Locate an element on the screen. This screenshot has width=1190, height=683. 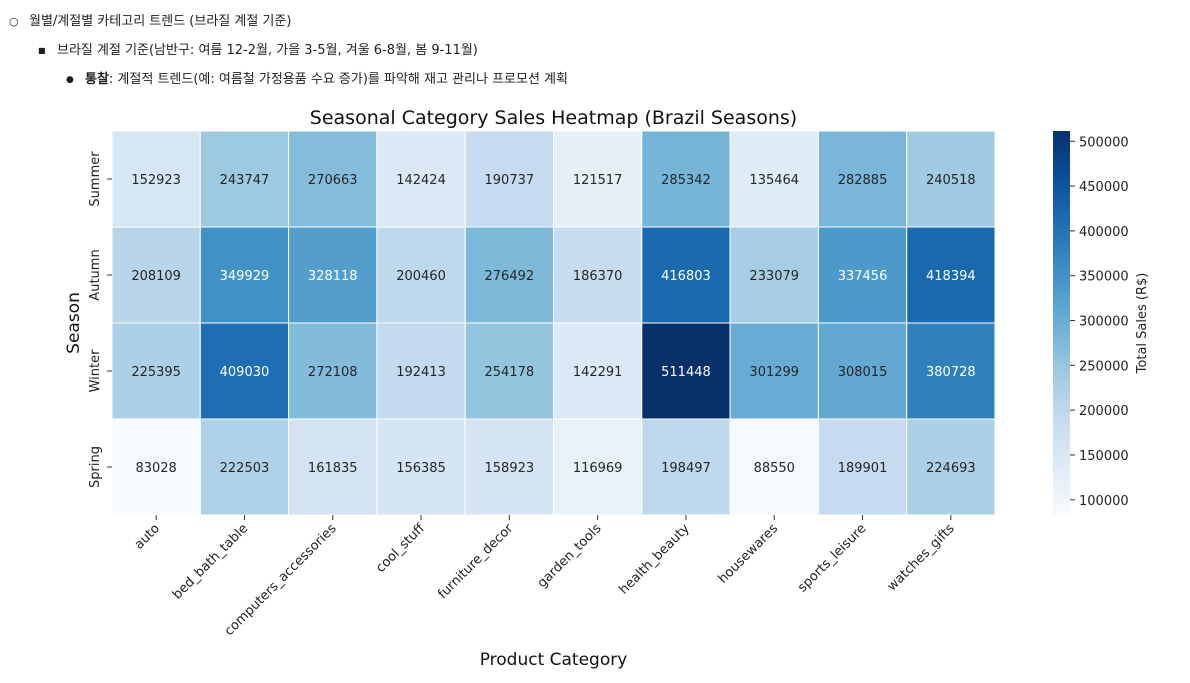
x-tick-label: auto is located at coordinates (147, 536).